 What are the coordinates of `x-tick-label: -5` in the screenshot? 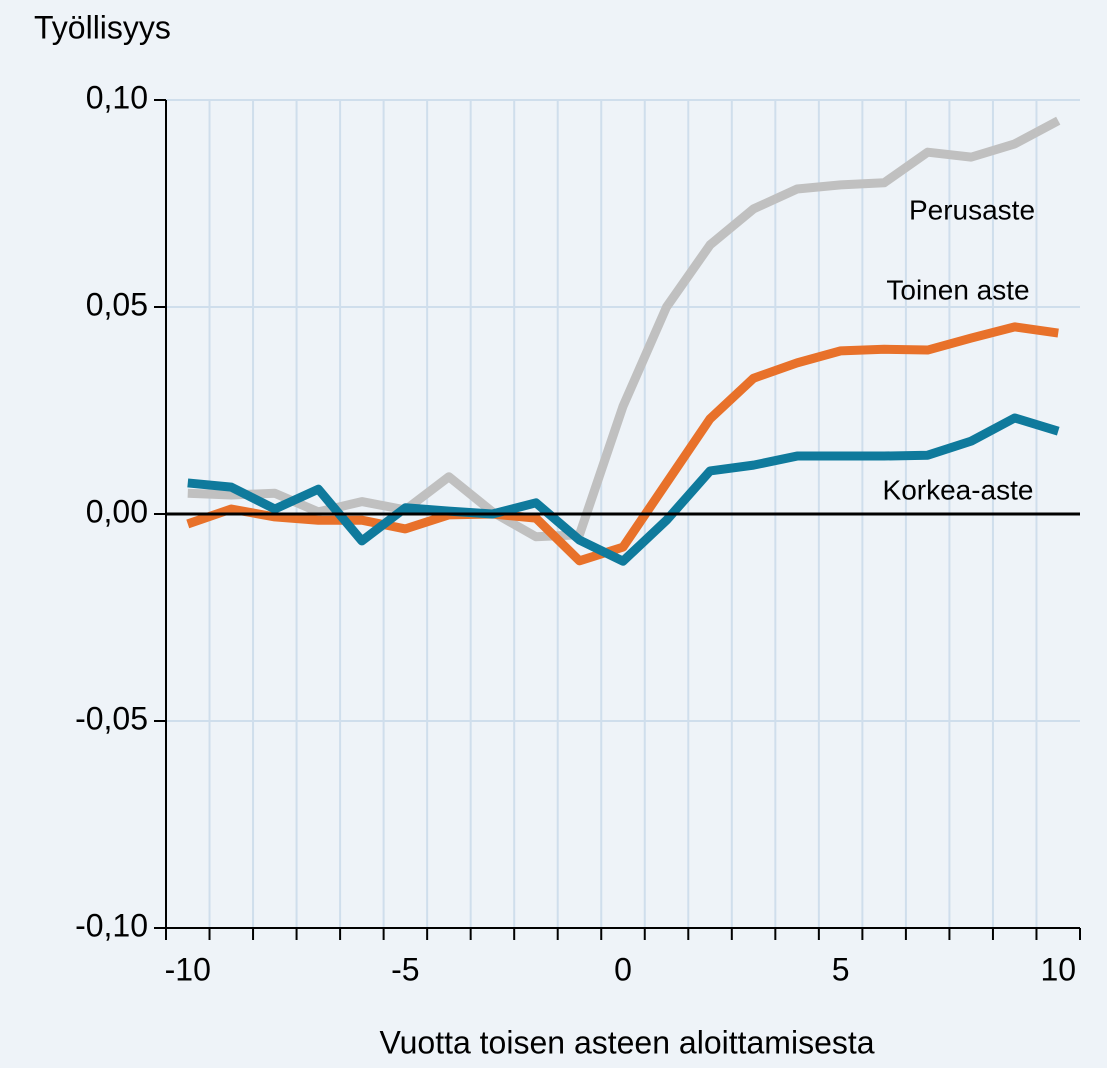 It's located at (405, 969).